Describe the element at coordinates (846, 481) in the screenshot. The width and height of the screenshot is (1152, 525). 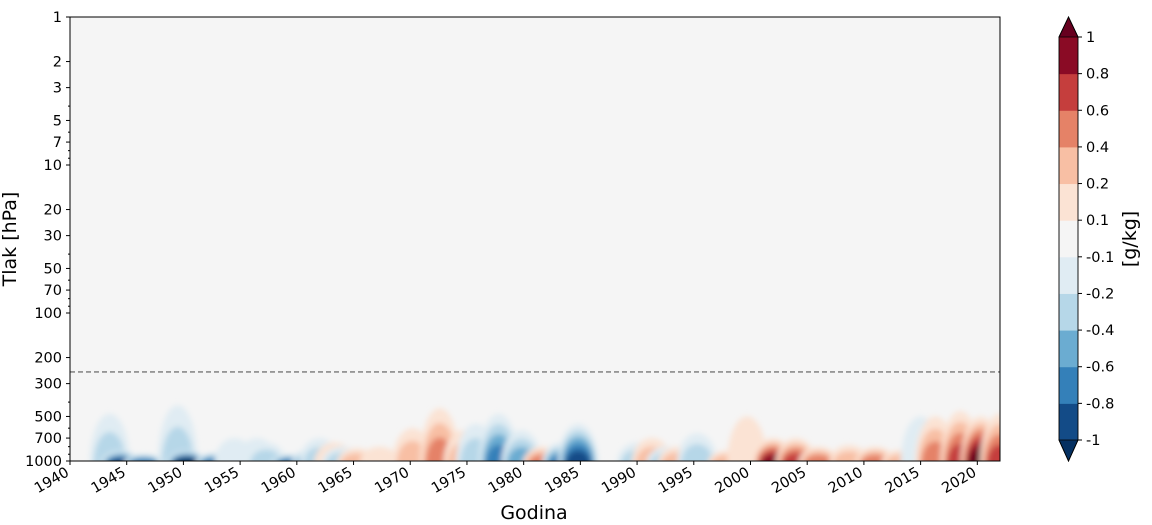
I see `x-tick-label: 2010` at that location.